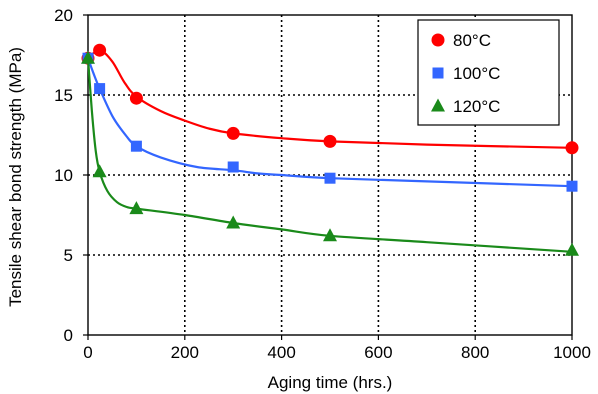  I want to click on y-tick-label: 20, so click(63, 15).